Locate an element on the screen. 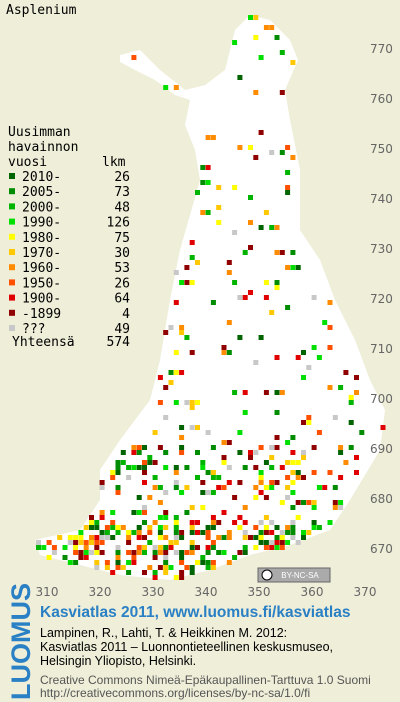 The image size is (400, 702). northing-label: 760 is located at coordinates (381, 99).